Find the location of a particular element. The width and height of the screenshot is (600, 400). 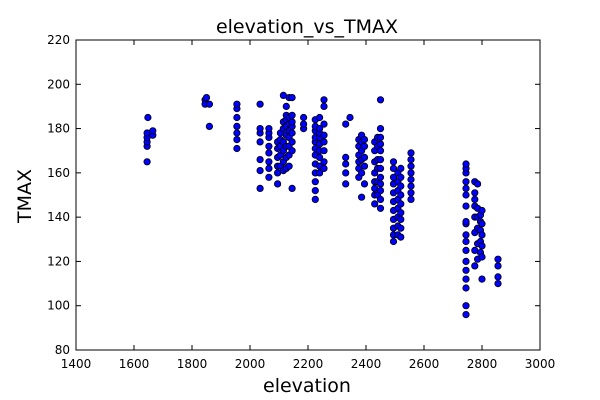

x-tick-label: 2200 is located at coordinates (308, 364).